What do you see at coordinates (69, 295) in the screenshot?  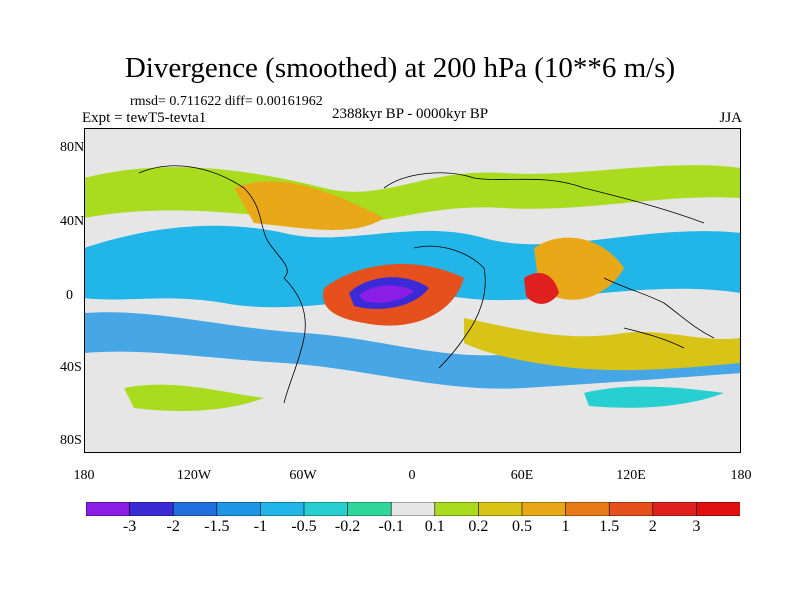 I see `lat-label-0: 0` at bounding box center [69, 295].